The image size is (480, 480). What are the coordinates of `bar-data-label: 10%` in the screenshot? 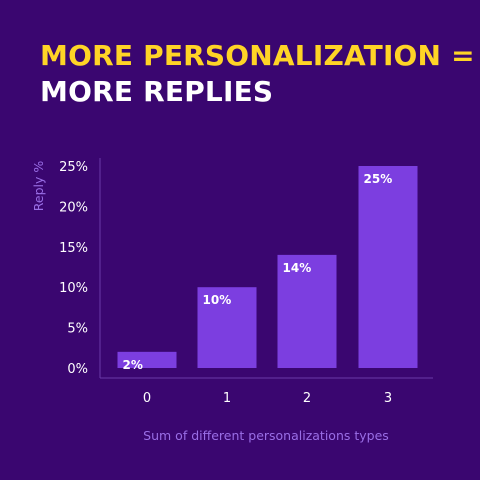 It's located at (217, 300).